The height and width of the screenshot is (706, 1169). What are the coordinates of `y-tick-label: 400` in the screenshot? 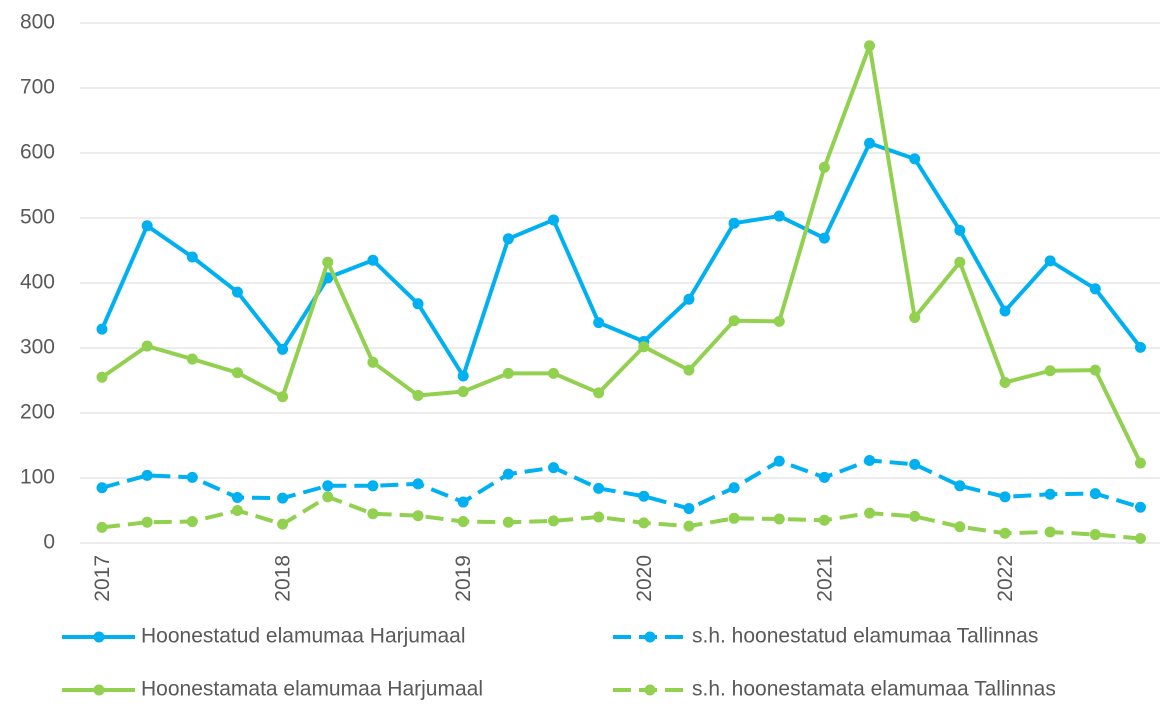 It's located at (37, 282).